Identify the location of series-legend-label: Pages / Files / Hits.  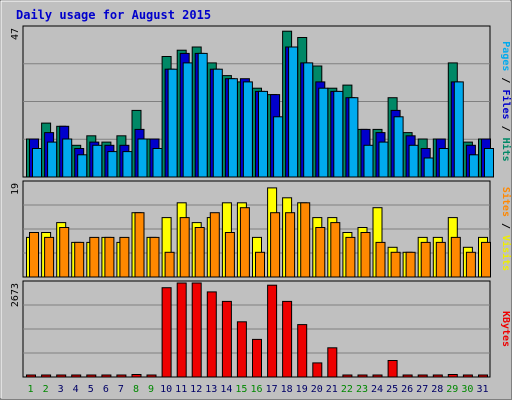
(506, 101).